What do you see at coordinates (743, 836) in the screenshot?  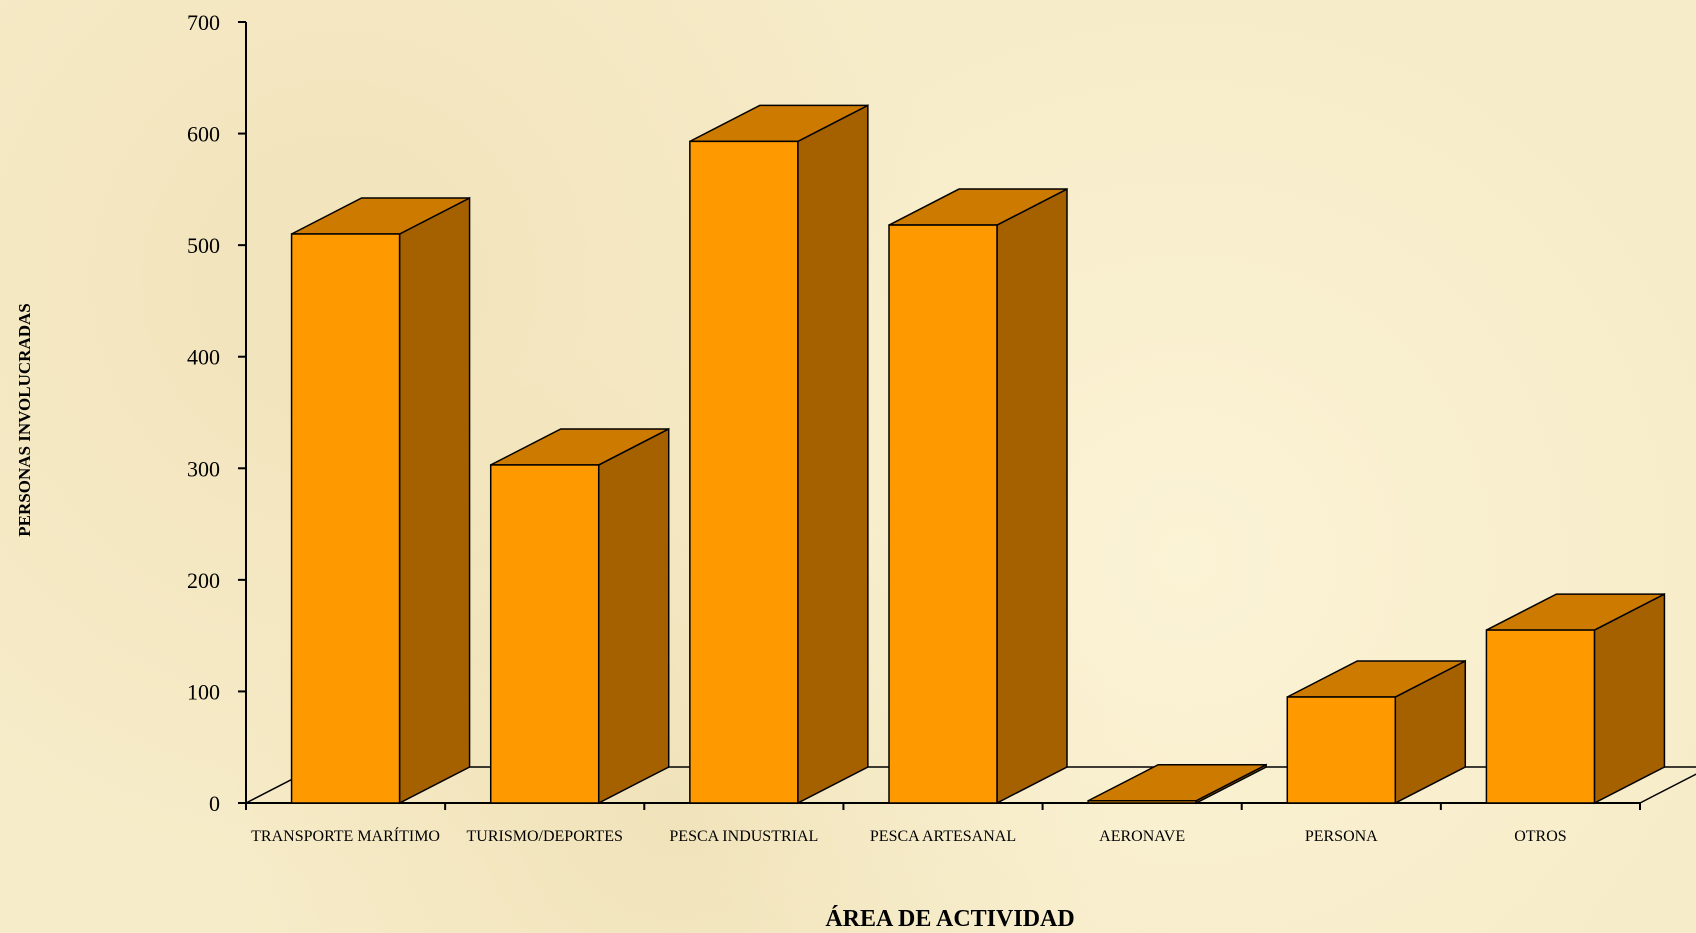 I see `x-tick-label: PESCA INDUSTRIAL` at bounding box center [743, 836].